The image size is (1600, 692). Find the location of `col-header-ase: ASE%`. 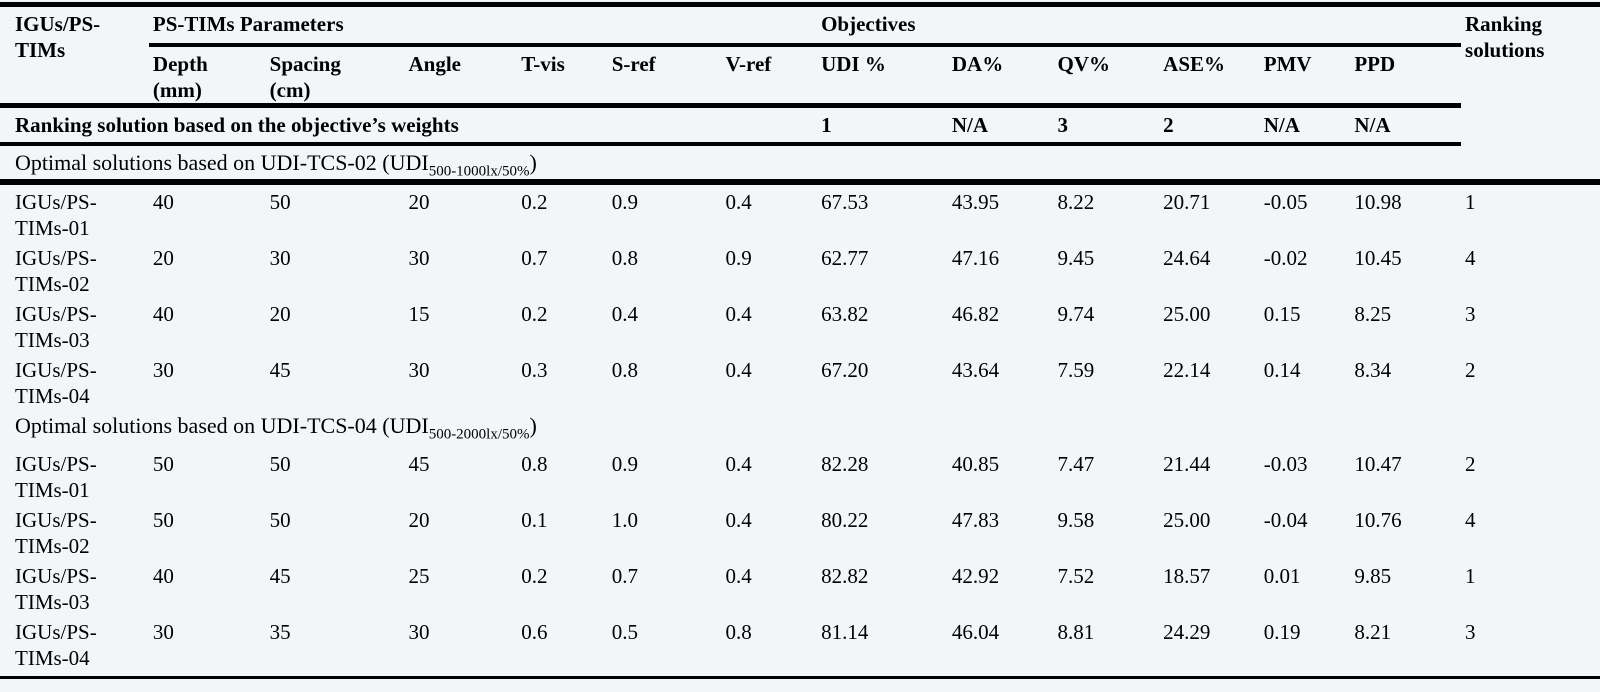

col-header-ase: ASE% is located at coordinates (1209, 76).